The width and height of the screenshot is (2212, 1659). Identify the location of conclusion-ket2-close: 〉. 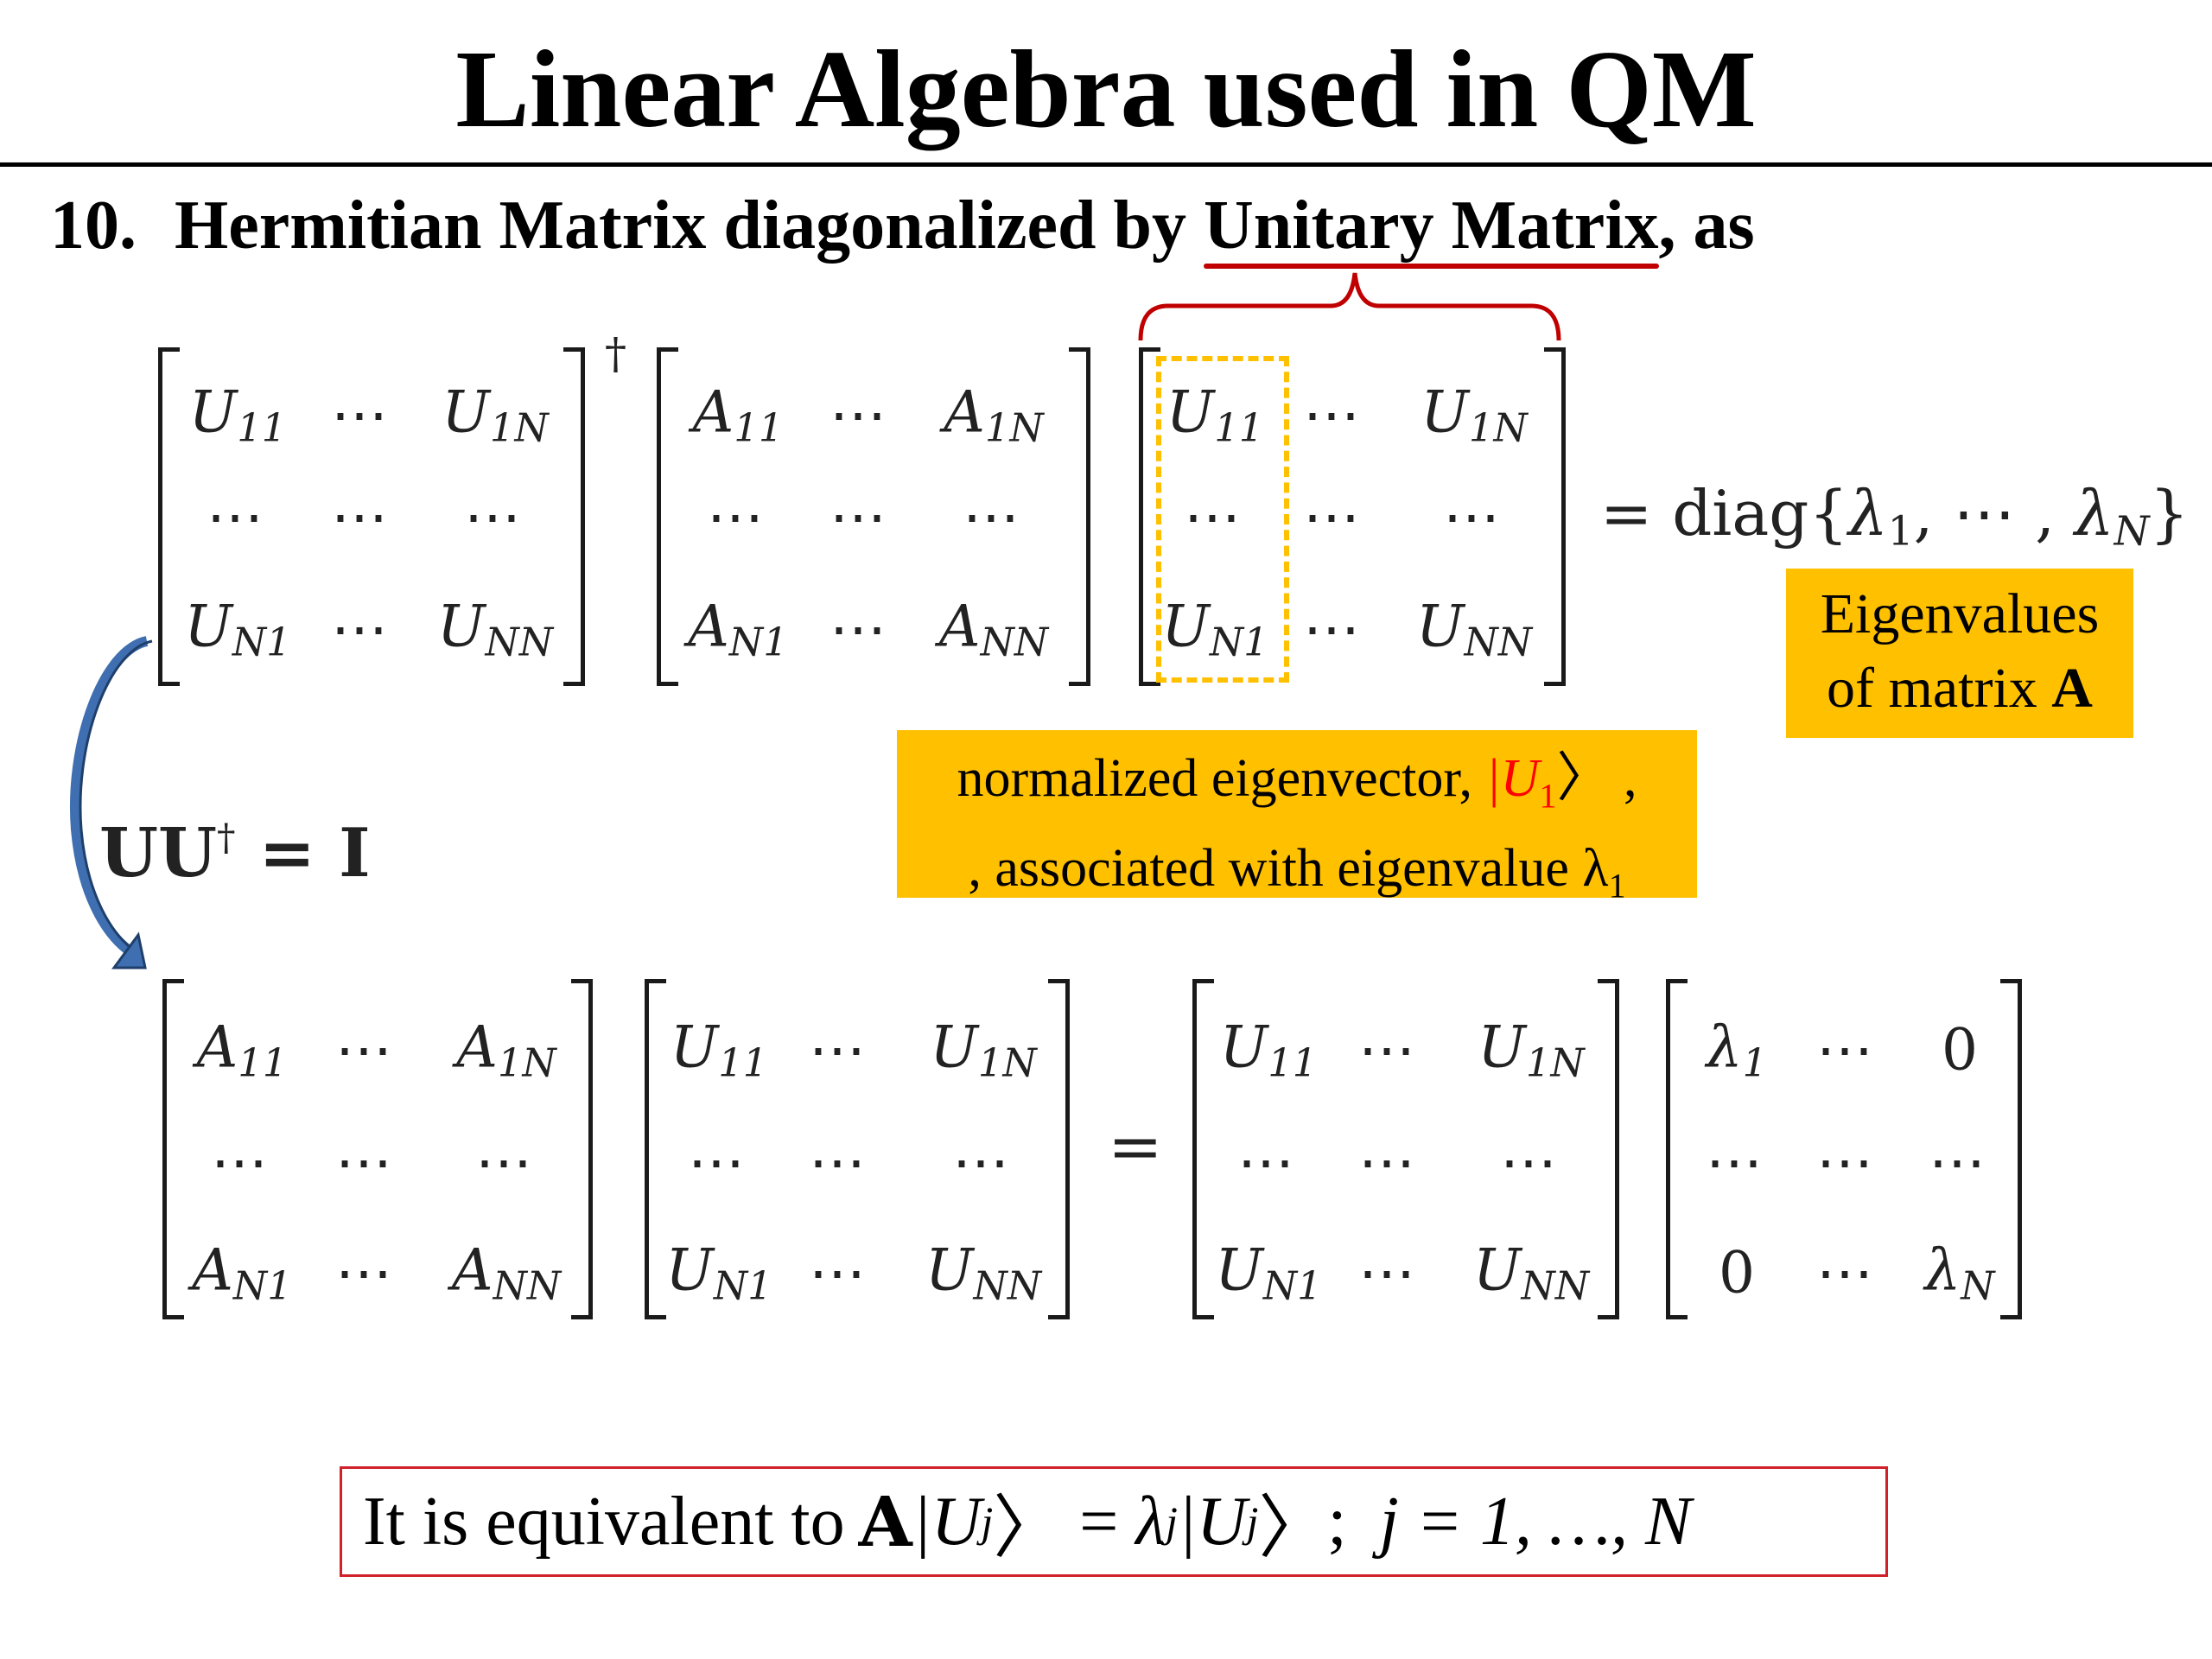
(1293, 1529).